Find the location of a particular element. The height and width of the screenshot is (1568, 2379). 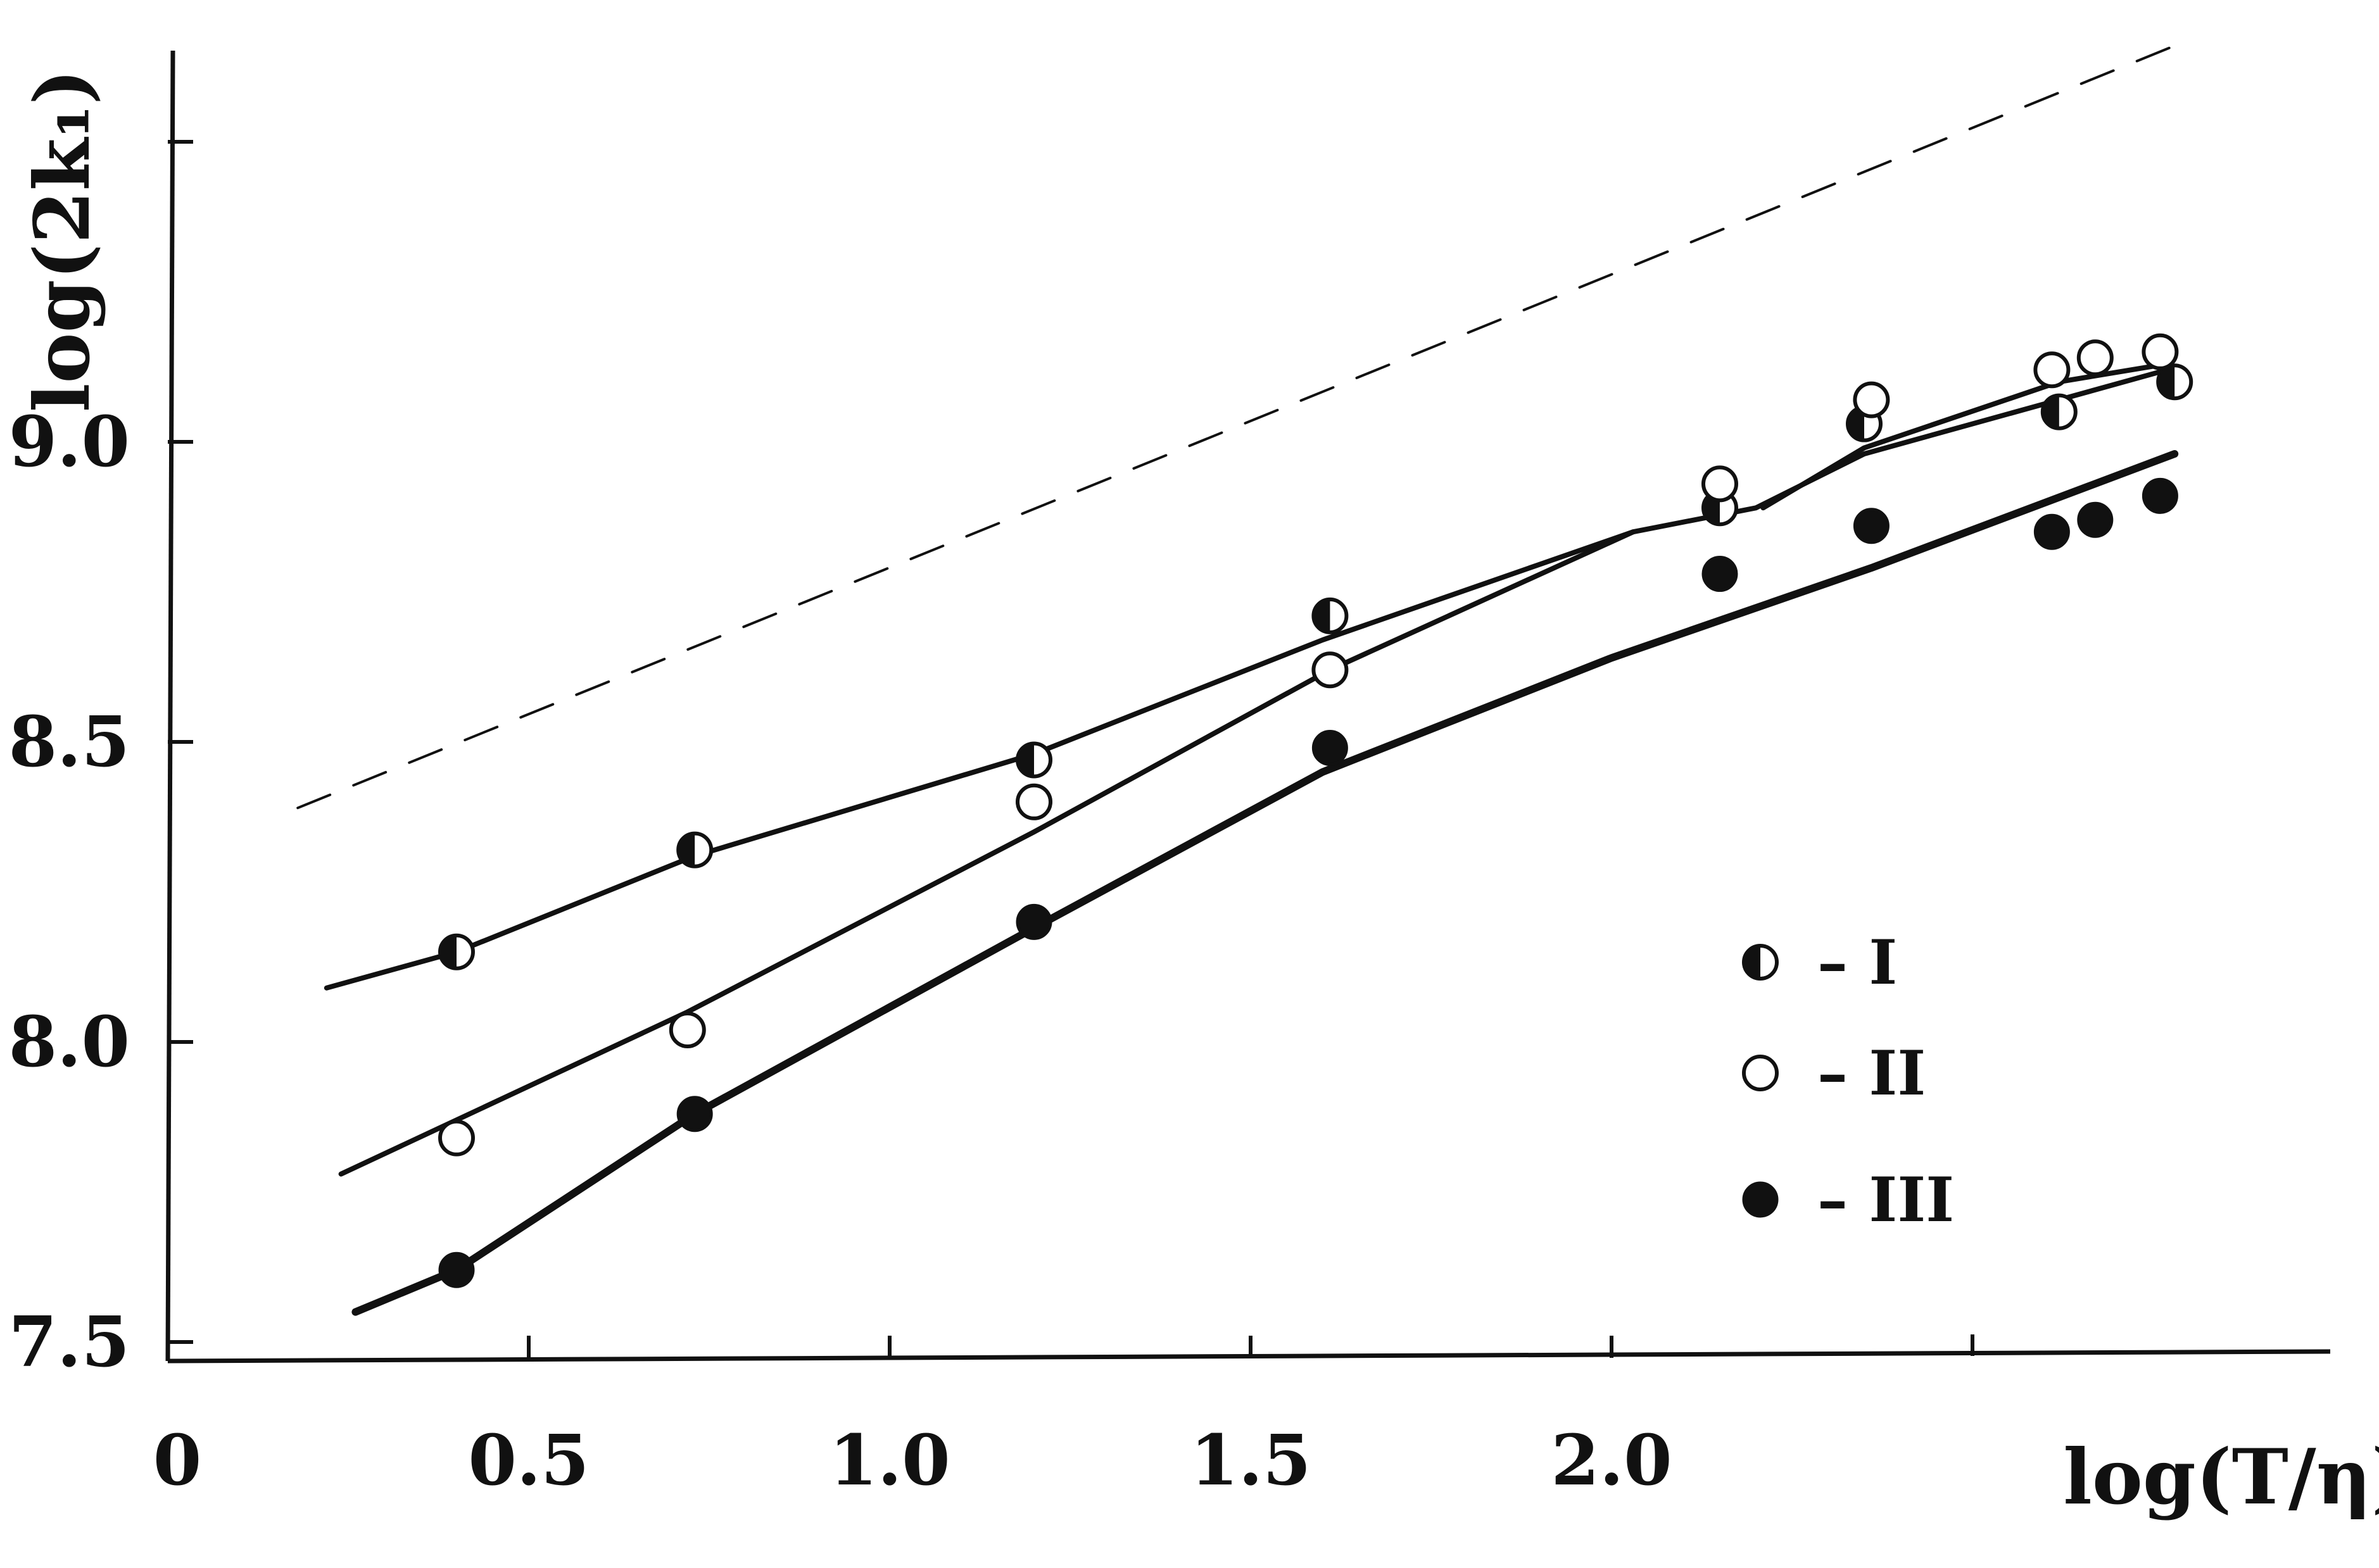

x-tick-label: 1.0 is located at coordinates (890, 1460).